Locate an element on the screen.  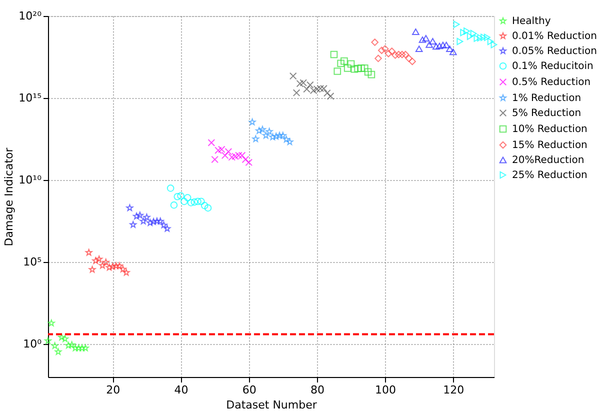
y-tick-label: 10¹⁰ is located at coordinates (30, 180).